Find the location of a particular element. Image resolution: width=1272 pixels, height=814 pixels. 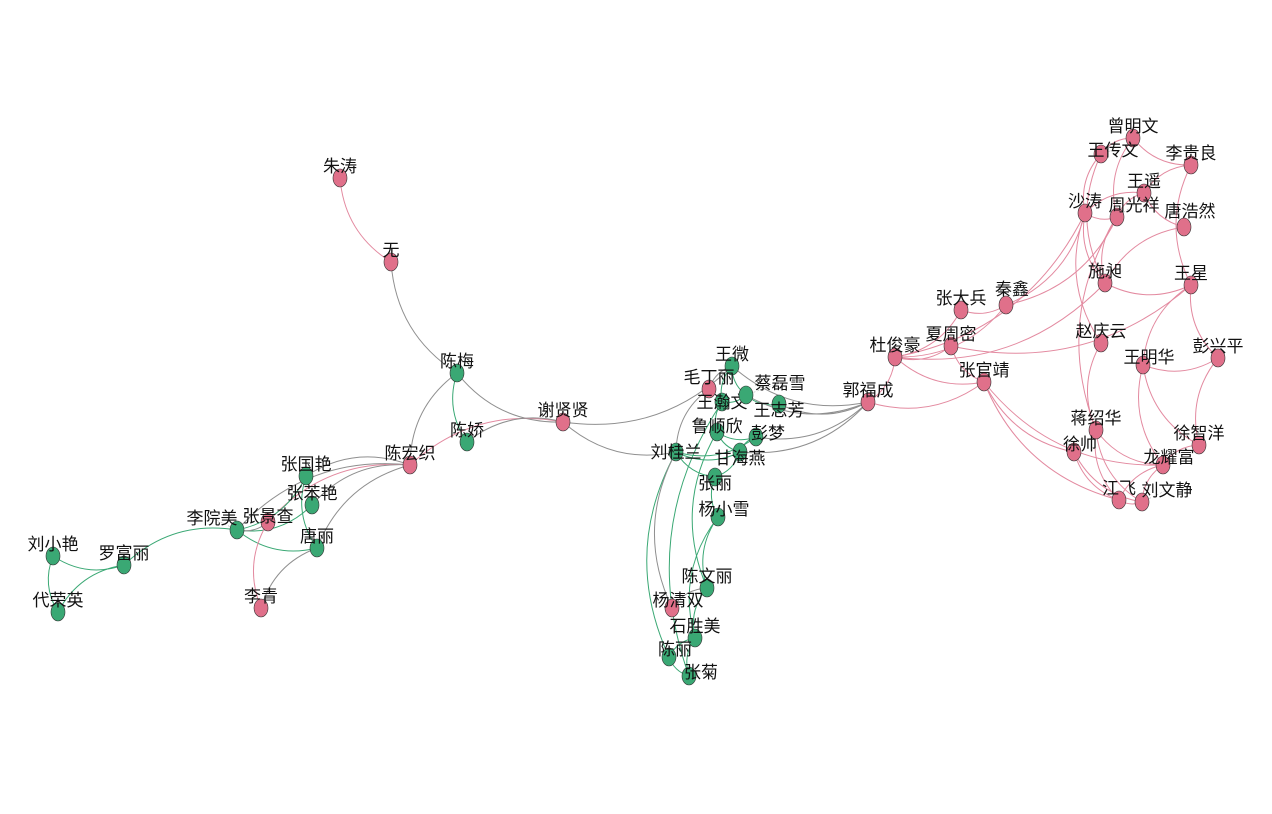

node: 陈娇 is located at coordinates (467, 436).